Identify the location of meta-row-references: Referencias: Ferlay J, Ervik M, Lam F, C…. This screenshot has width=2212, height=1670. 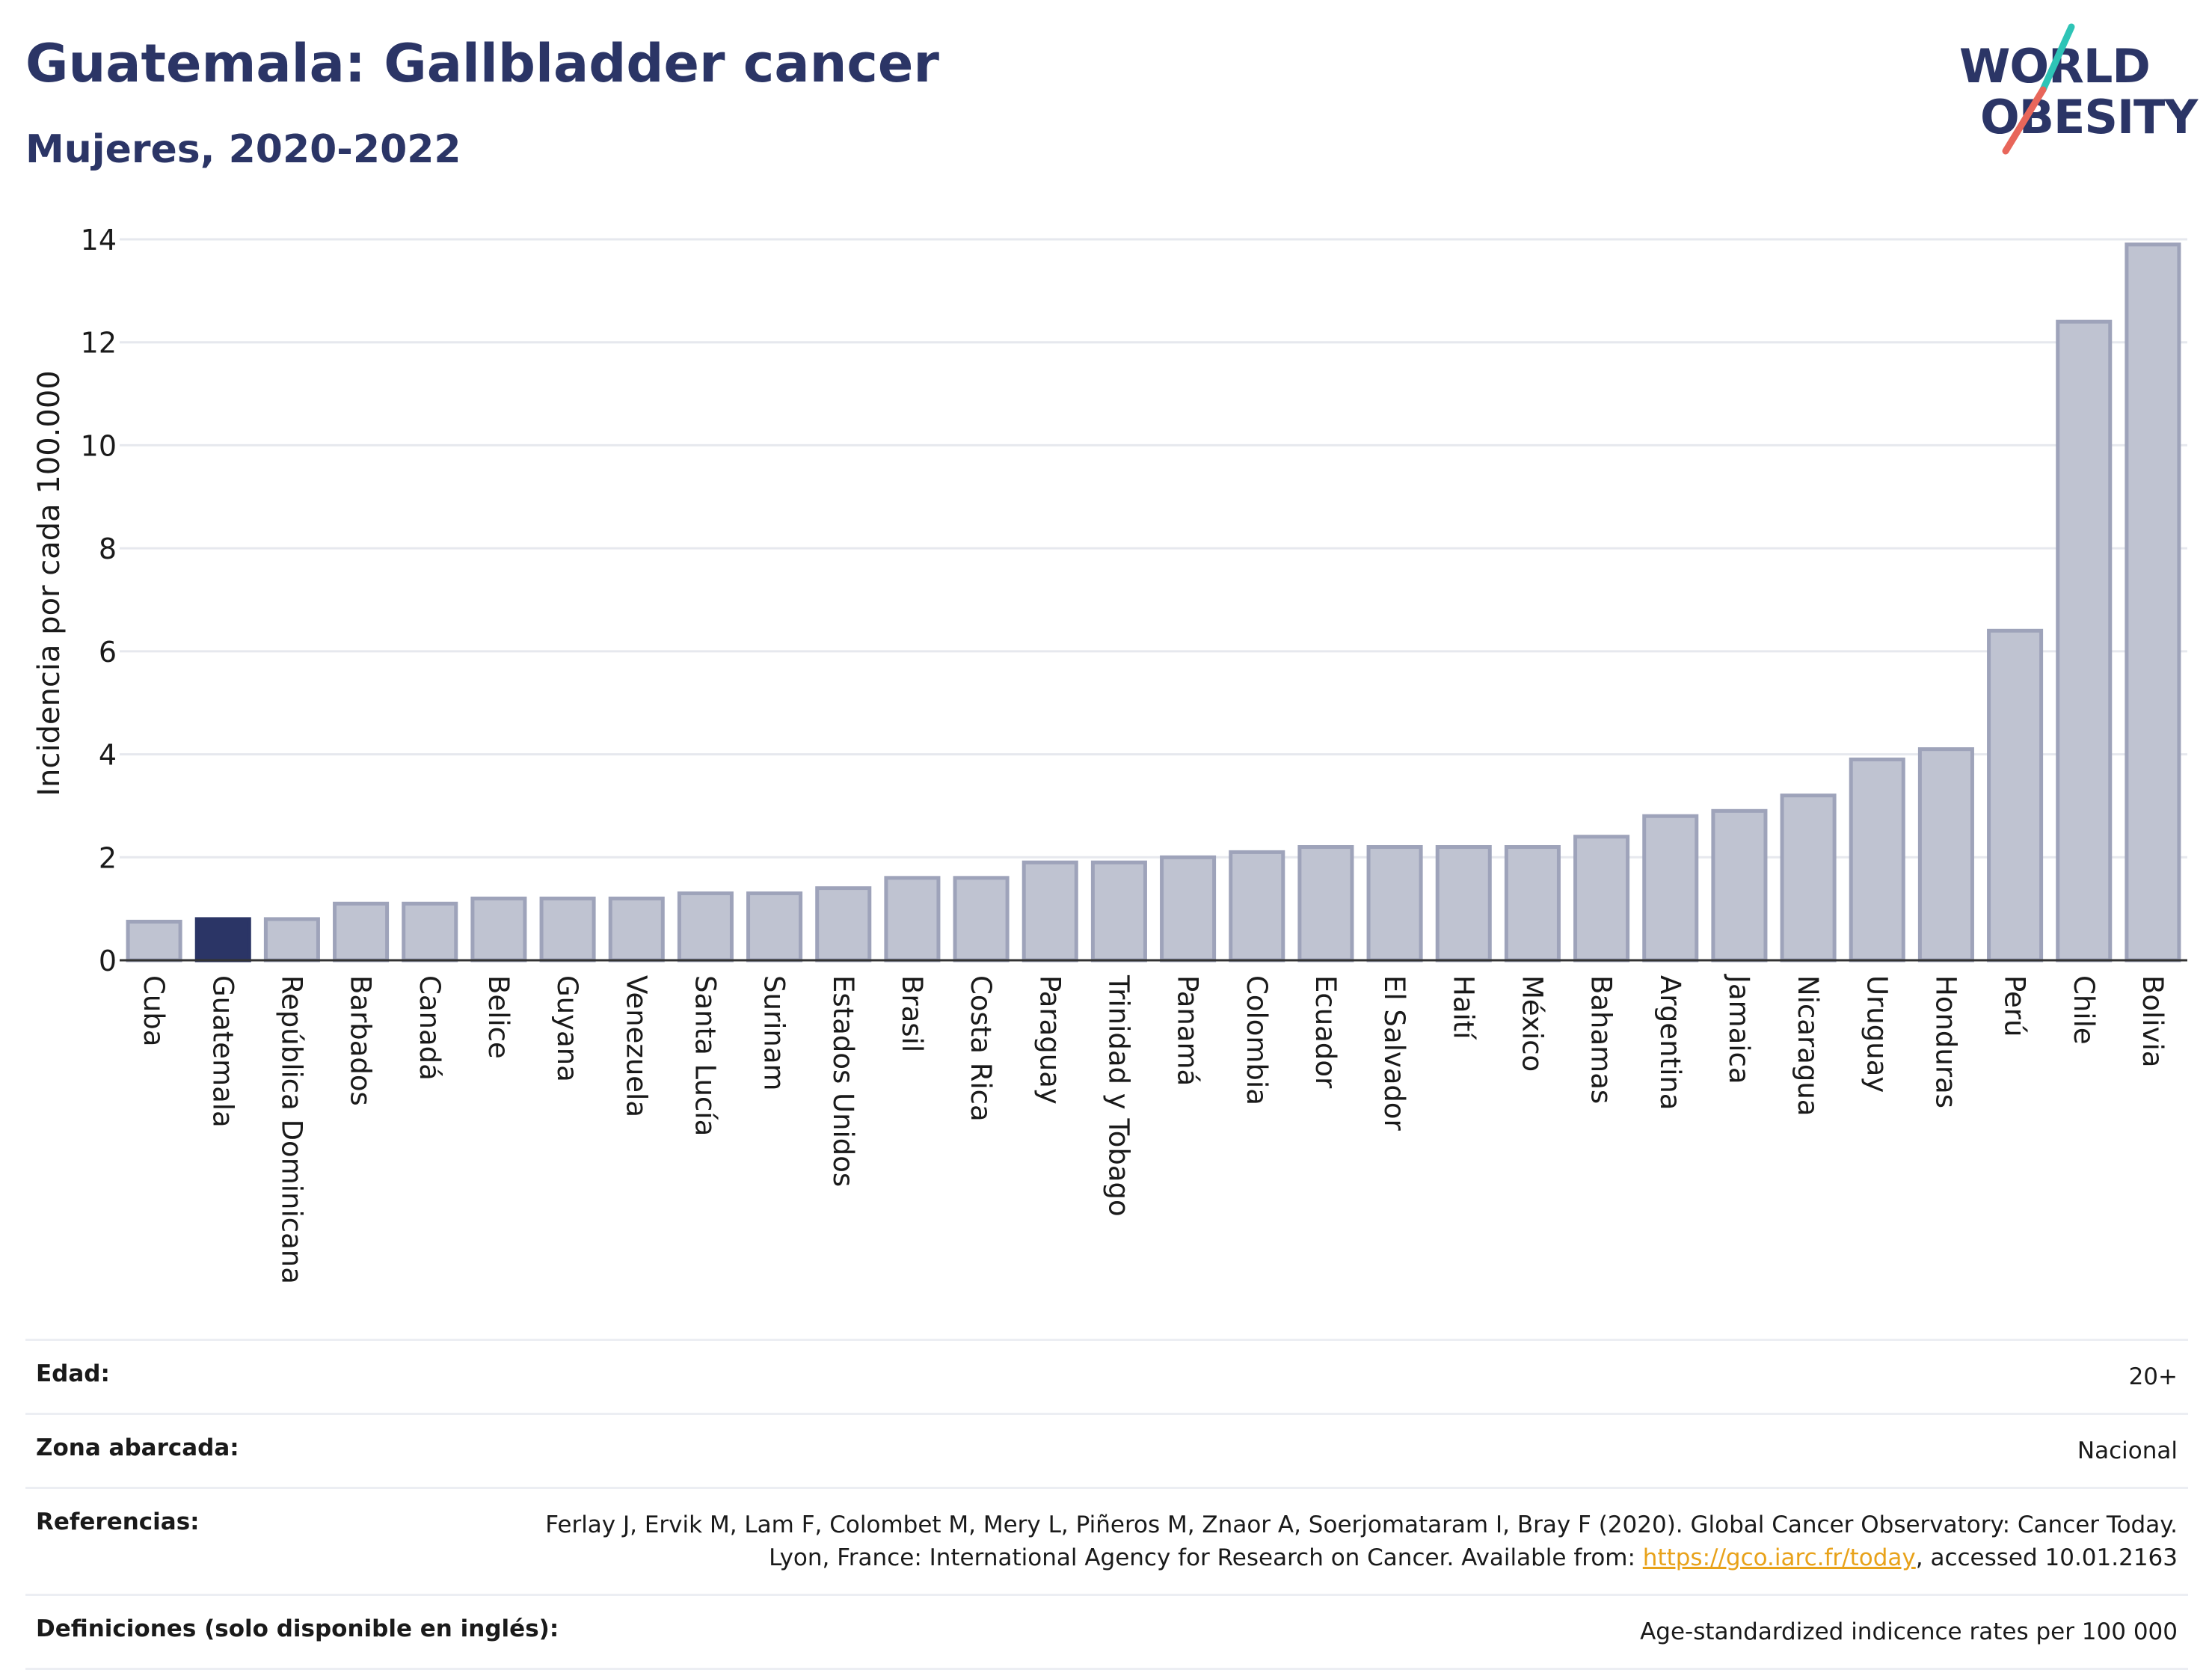
(1106, 1540).